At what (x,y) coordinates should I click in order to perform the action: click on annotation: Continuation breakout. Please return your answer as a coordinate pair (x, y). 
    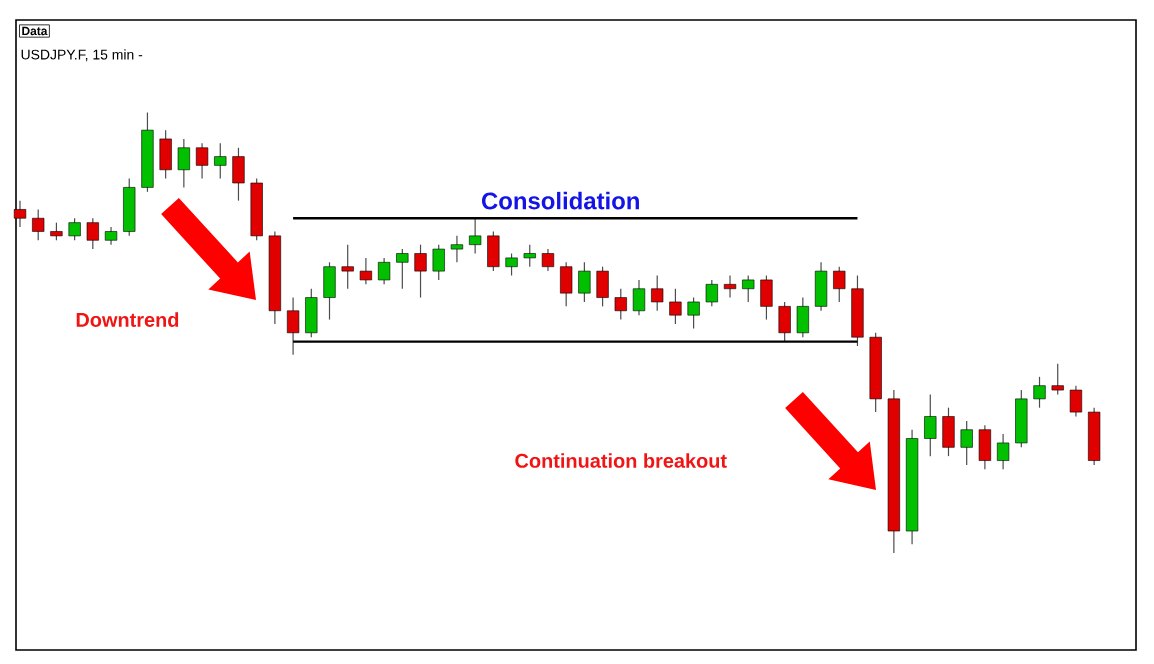
    Looking at the image, I should click on (621, 460).